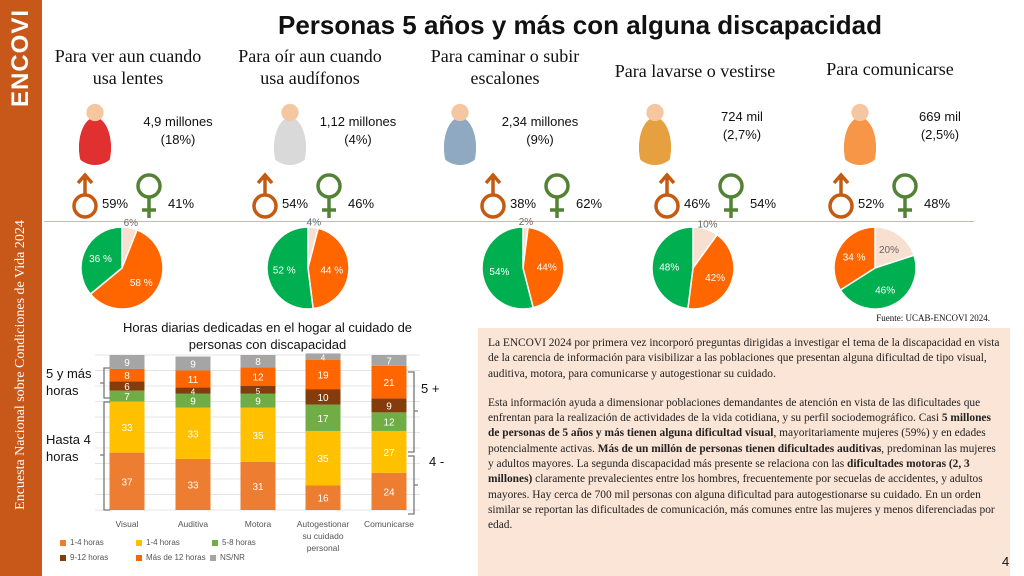 The width and height of the screenshot is (1024, 576). What do you see at coordinates (889, 250) in the screenshot?
I see `pie-label: 20%` at bounding box center [889, 250].